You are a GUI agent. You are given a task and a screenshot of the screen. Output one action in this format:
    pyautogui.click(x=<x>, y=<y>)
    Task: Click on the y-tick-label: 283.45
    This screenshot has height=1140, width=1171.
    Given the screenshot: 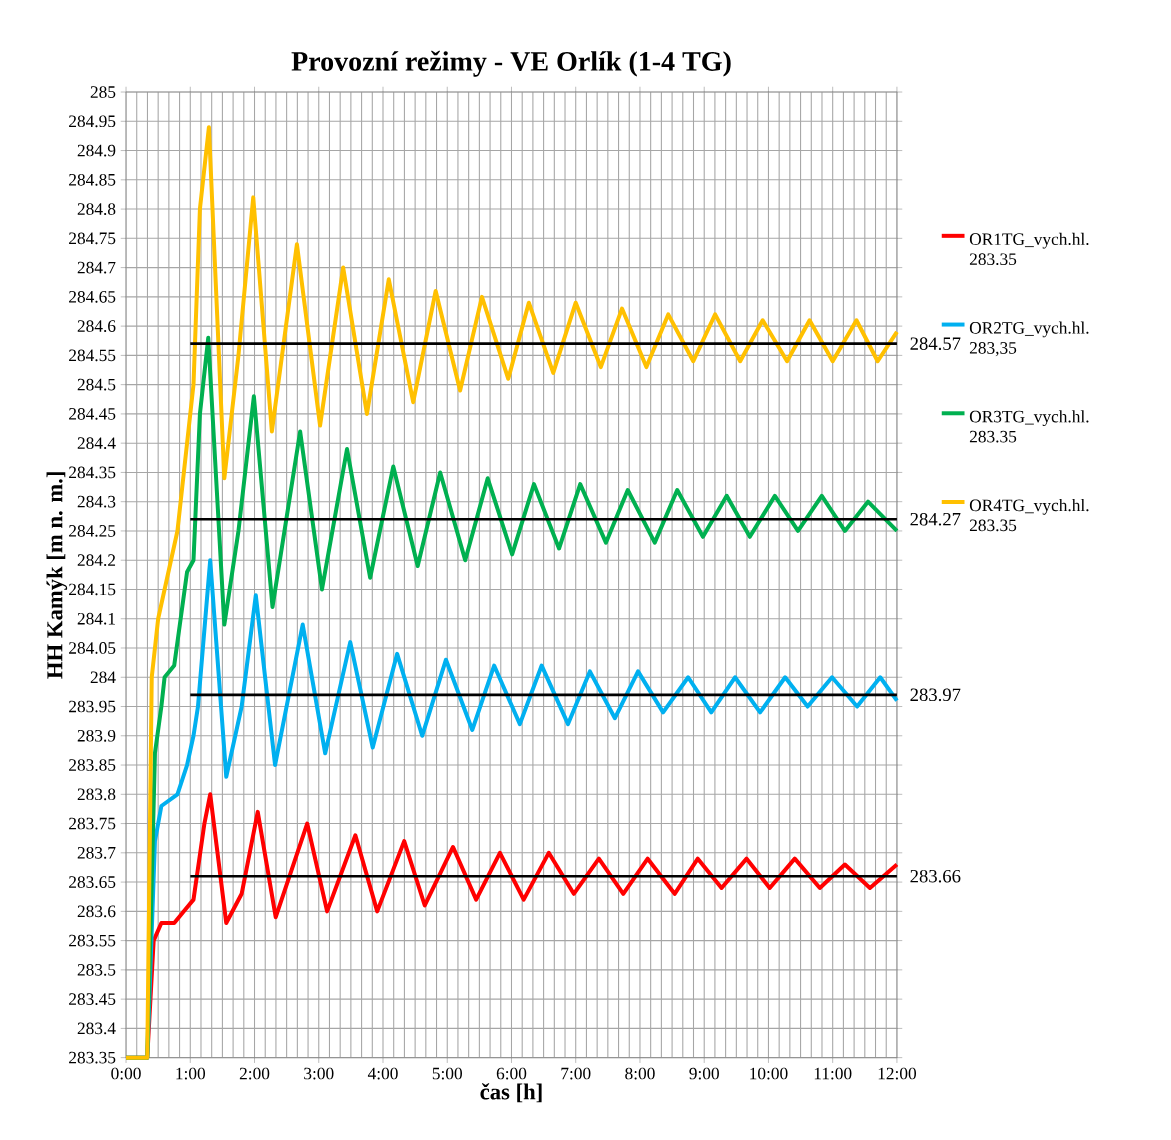 What is the action you would take?
    pyautogui.click(x=92, y=999)
    